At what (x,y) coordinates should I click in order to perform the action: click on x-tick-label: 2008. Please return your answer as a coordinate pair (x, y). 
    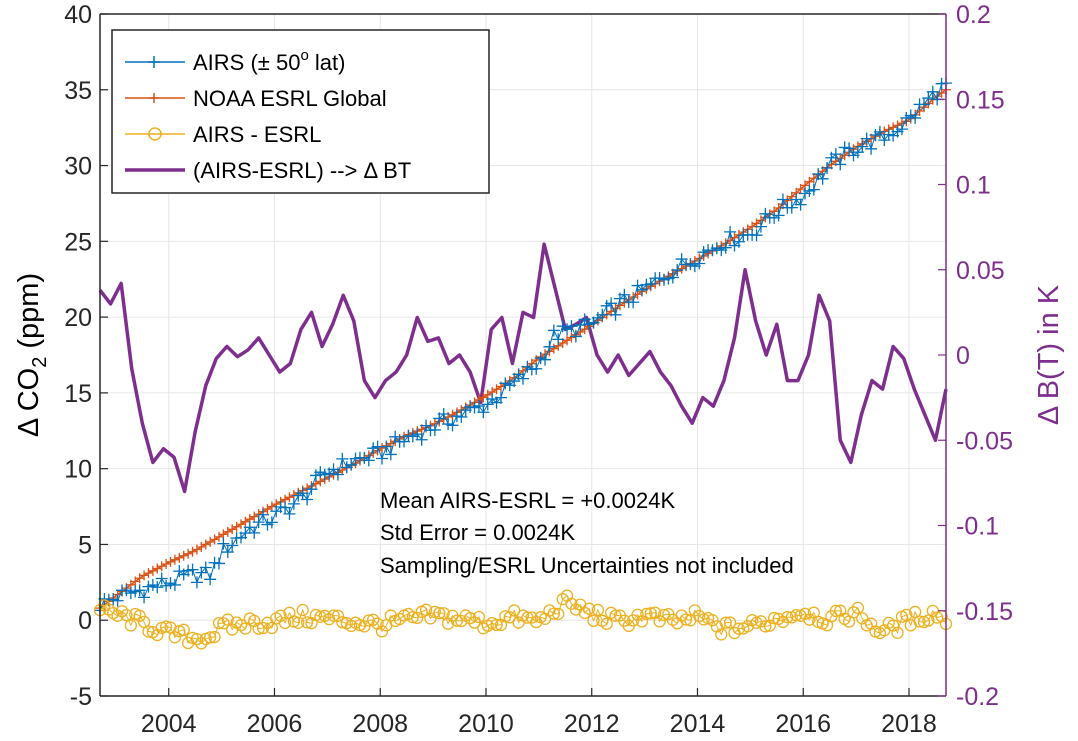
    Looking at the image, I should click on (380, 724).